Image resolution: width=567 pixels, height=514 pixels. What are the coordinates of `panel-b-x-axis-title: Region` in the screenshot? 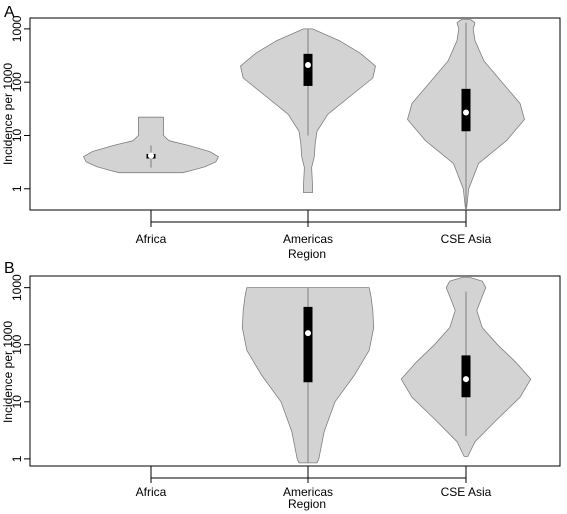 It's located at (307, 504).